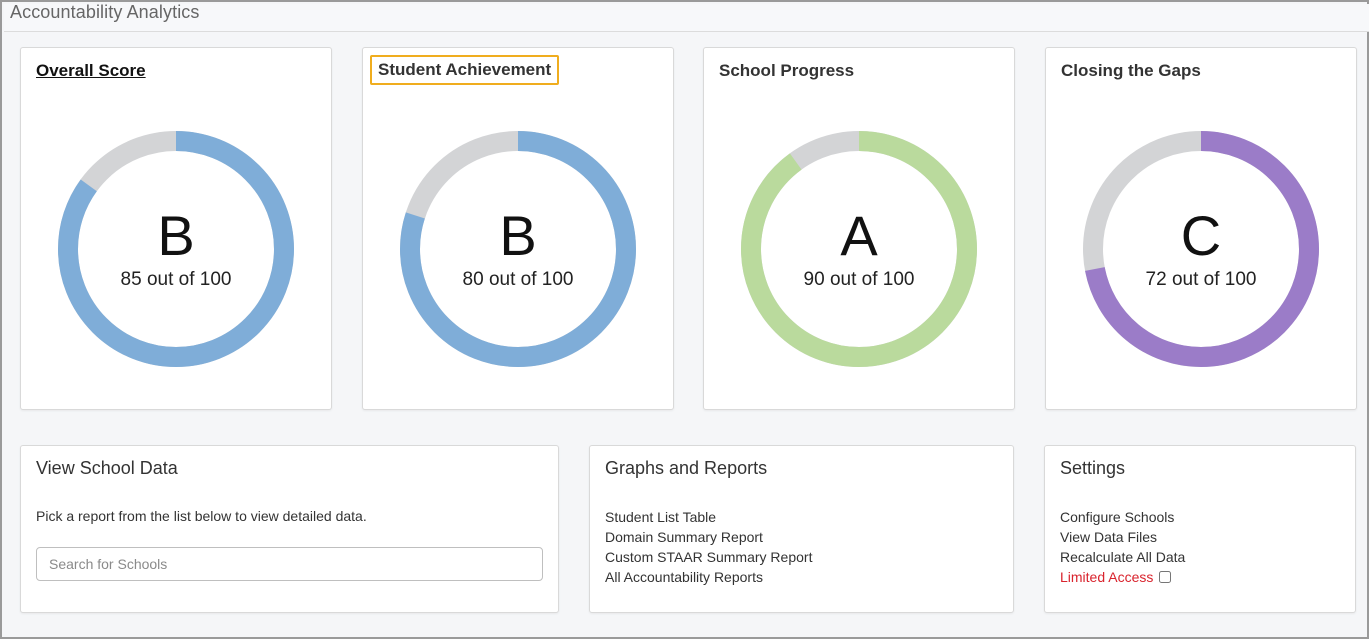  I want to click on student-achievement-title: Student Achievement, so click(465, 70).